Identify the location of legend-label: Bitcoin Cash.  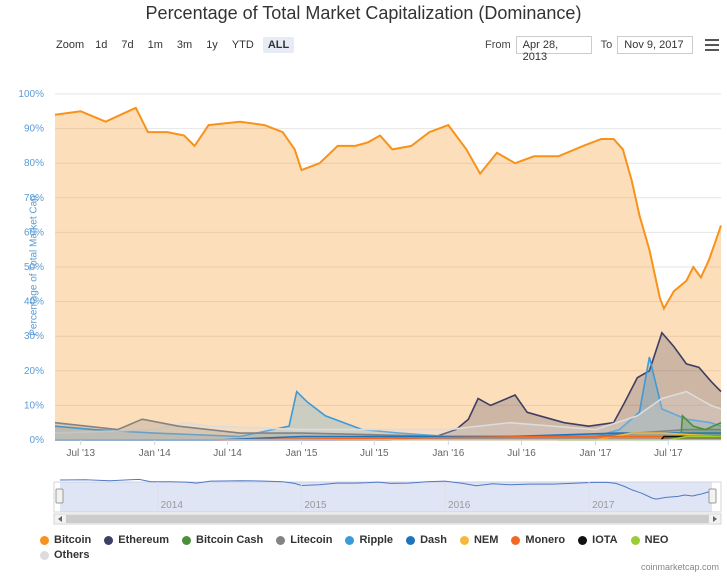
(230, 540).